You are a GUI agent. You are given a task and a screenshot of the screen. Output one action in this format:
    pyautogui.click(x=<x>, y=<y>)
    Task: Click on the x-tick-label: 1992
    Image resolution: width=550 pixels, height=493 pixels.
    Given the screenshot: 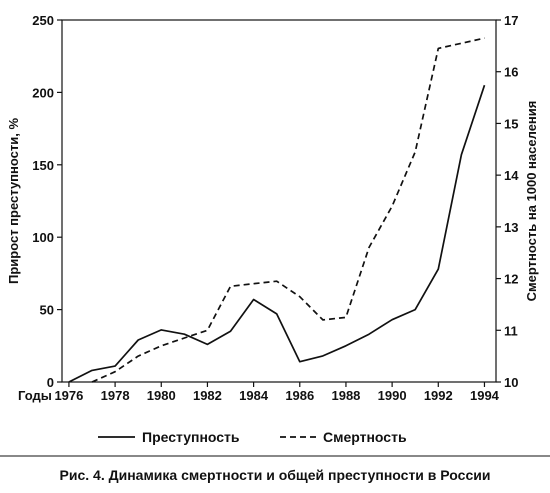 What is the action you would take?
    pyautogui.click(x=438, y=395)
    